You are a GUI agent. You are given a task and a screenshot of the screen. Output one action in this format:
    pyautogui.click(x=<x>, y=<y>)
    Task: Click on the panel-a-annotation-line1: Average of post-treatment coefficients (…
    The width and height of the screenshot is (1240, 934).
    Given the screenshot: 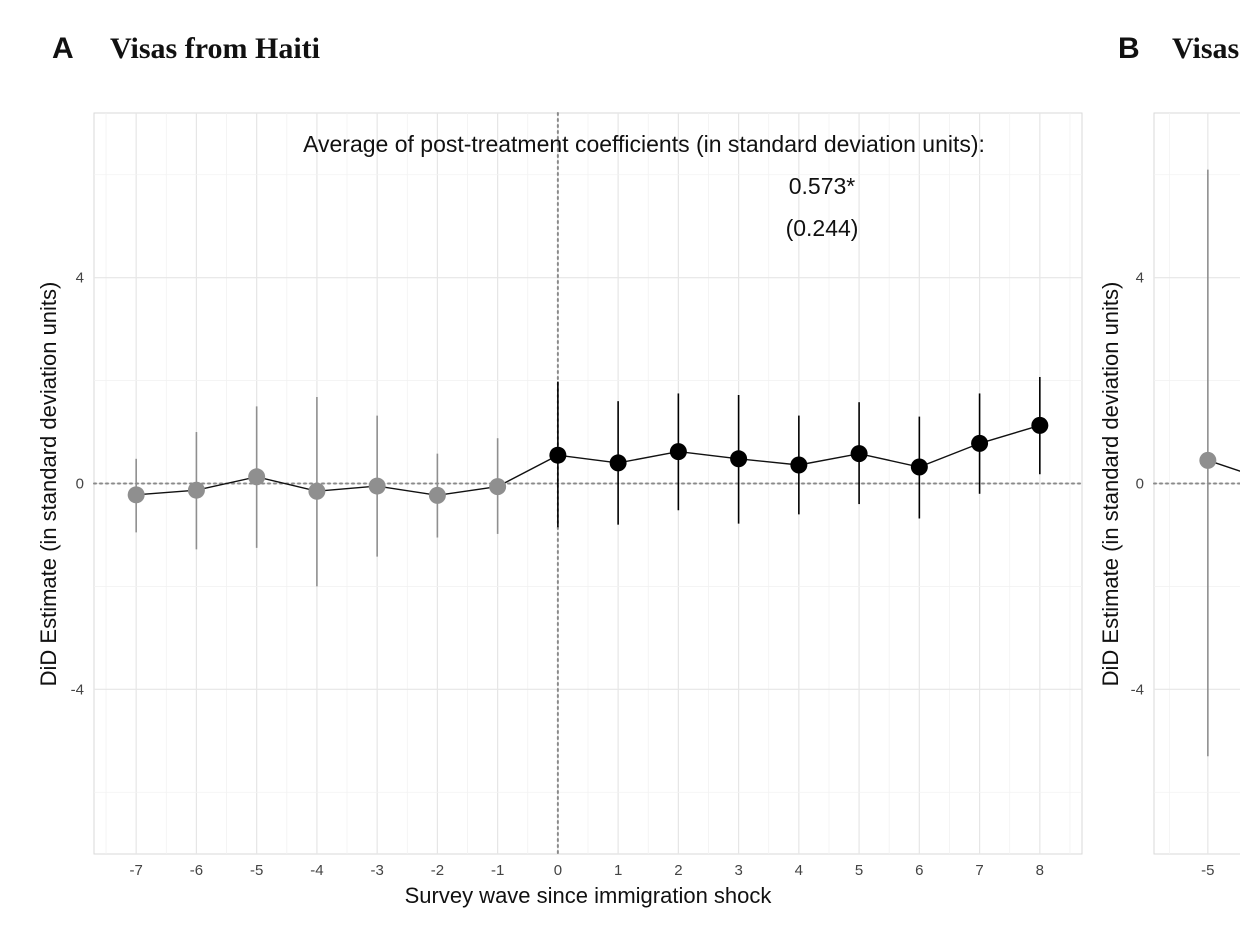 What is the action you would take?
    pyautogui.click(x=644, y=144)
    